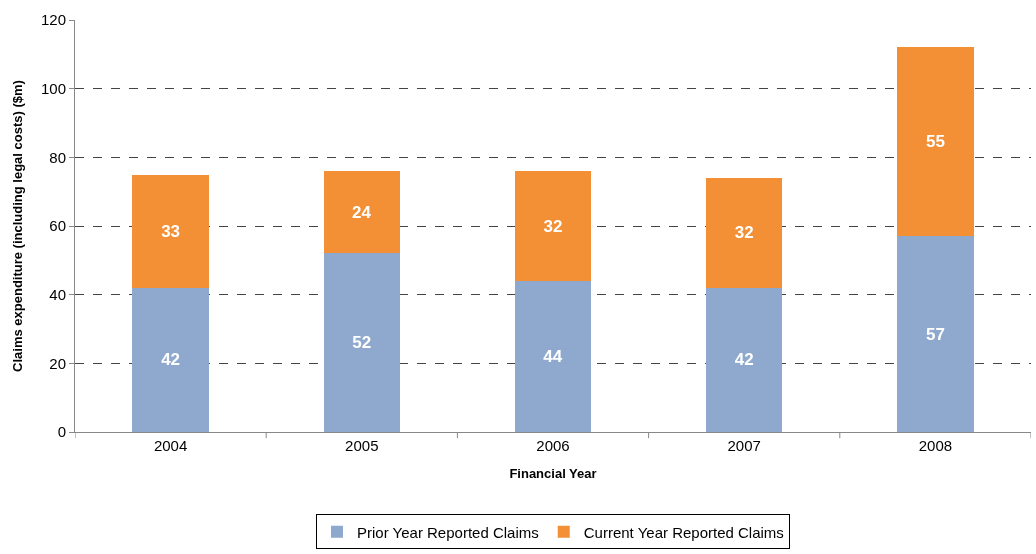 Image resolution: width=1036 pixels, height=554 pixels. I want to click on data-label: 44, so click(553, 356).